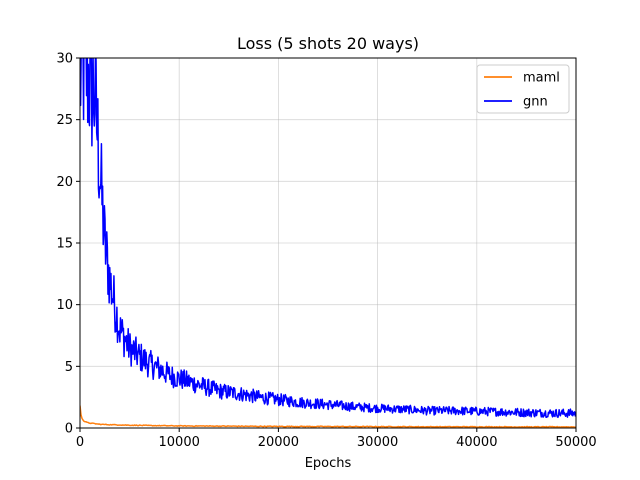 This screenshot has width=640, height=480. I want to click on chart-title: Loss (5 shots 20 ways), so click(328, 43).